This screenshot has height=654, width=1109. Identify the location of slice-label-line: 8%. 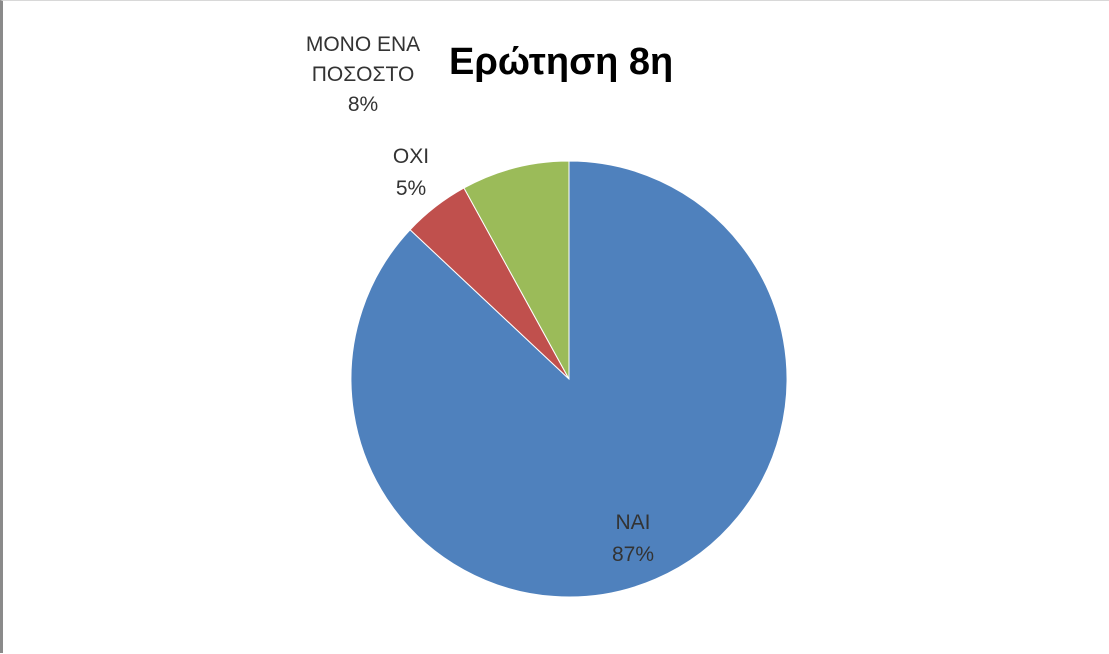
(363, 104).